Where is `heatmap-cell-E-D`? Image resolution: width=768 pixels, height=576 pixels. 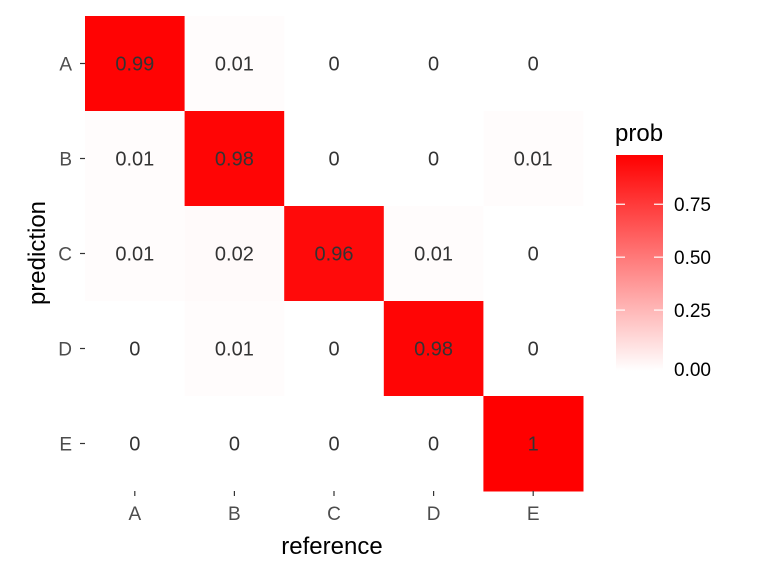 heatmap-cell-E-D is located at coordinates (433, 444).